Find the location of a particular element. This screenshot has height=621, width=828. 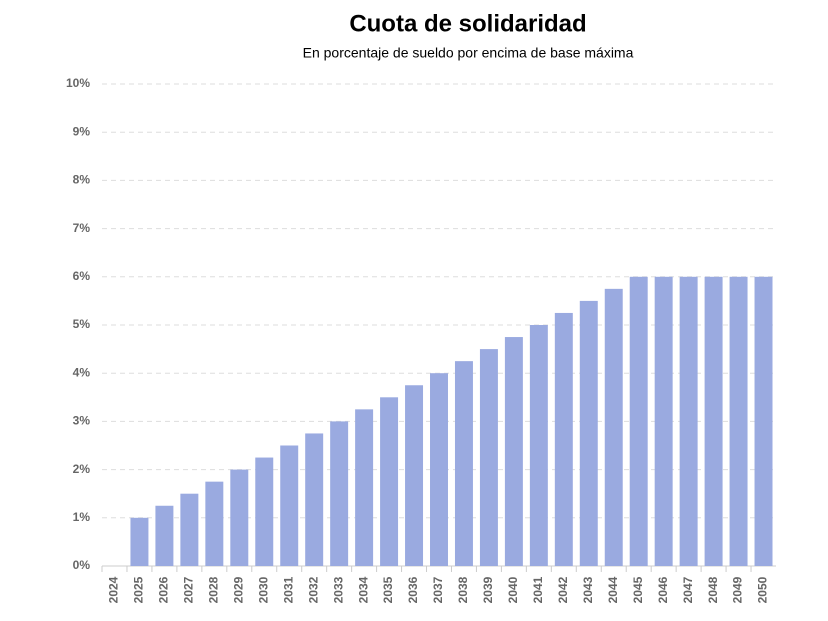

x-tick-label: 2024 is located at coordinates (114, 589).